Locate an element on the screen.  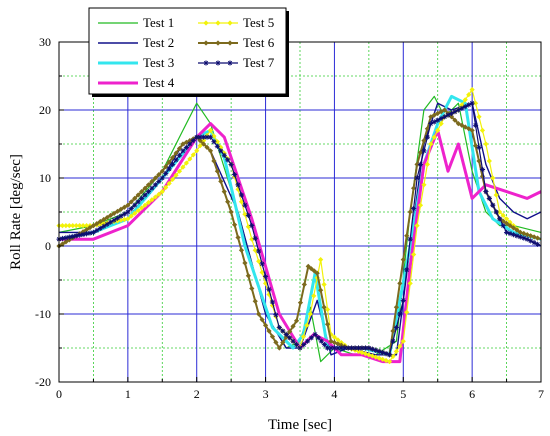
x-tick-label: 1 is located at coordinates (128, 394).